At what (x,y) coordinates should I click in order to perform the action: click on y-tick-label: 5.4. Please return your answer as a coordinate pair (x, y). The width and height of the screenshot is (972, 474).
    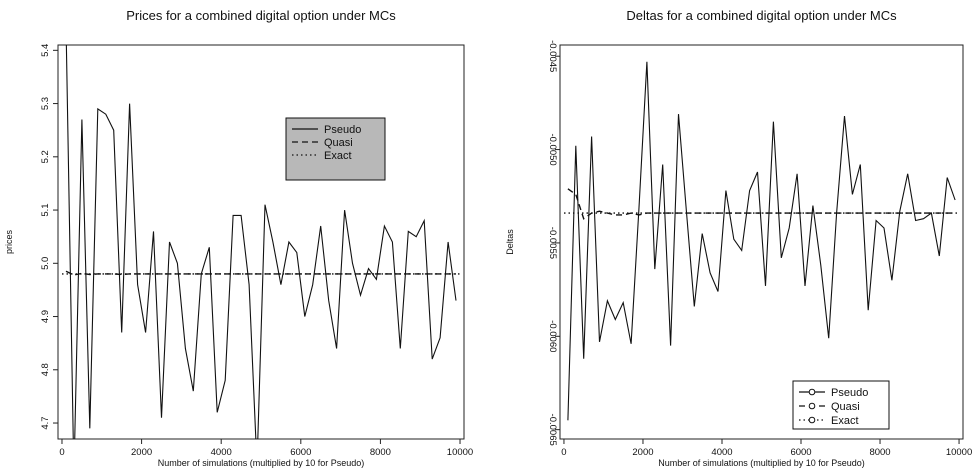
    Looking at the image, I should click on (45, 50).